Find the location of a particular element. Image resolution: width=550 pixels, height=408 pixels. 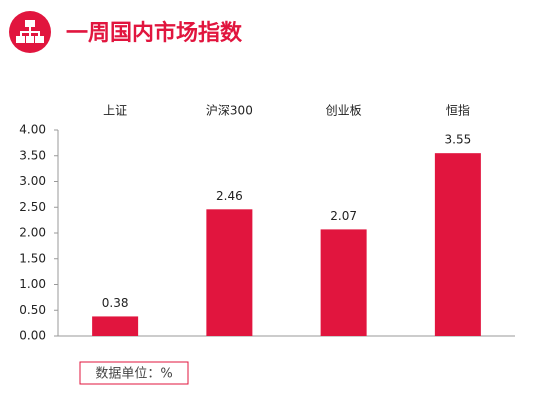

unit-note: 数据单位：% is located at coordinates (133, 374).